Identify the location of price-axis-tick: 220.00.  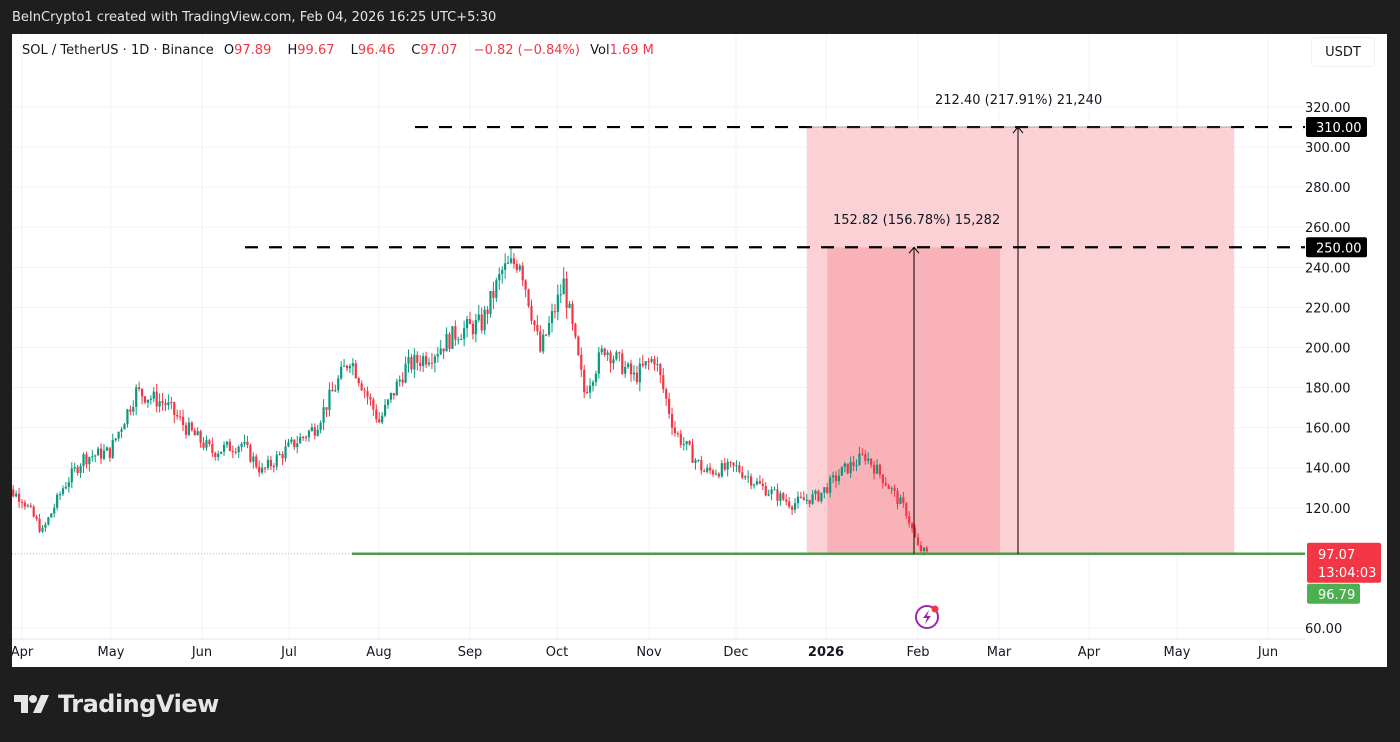
(1328, 308).